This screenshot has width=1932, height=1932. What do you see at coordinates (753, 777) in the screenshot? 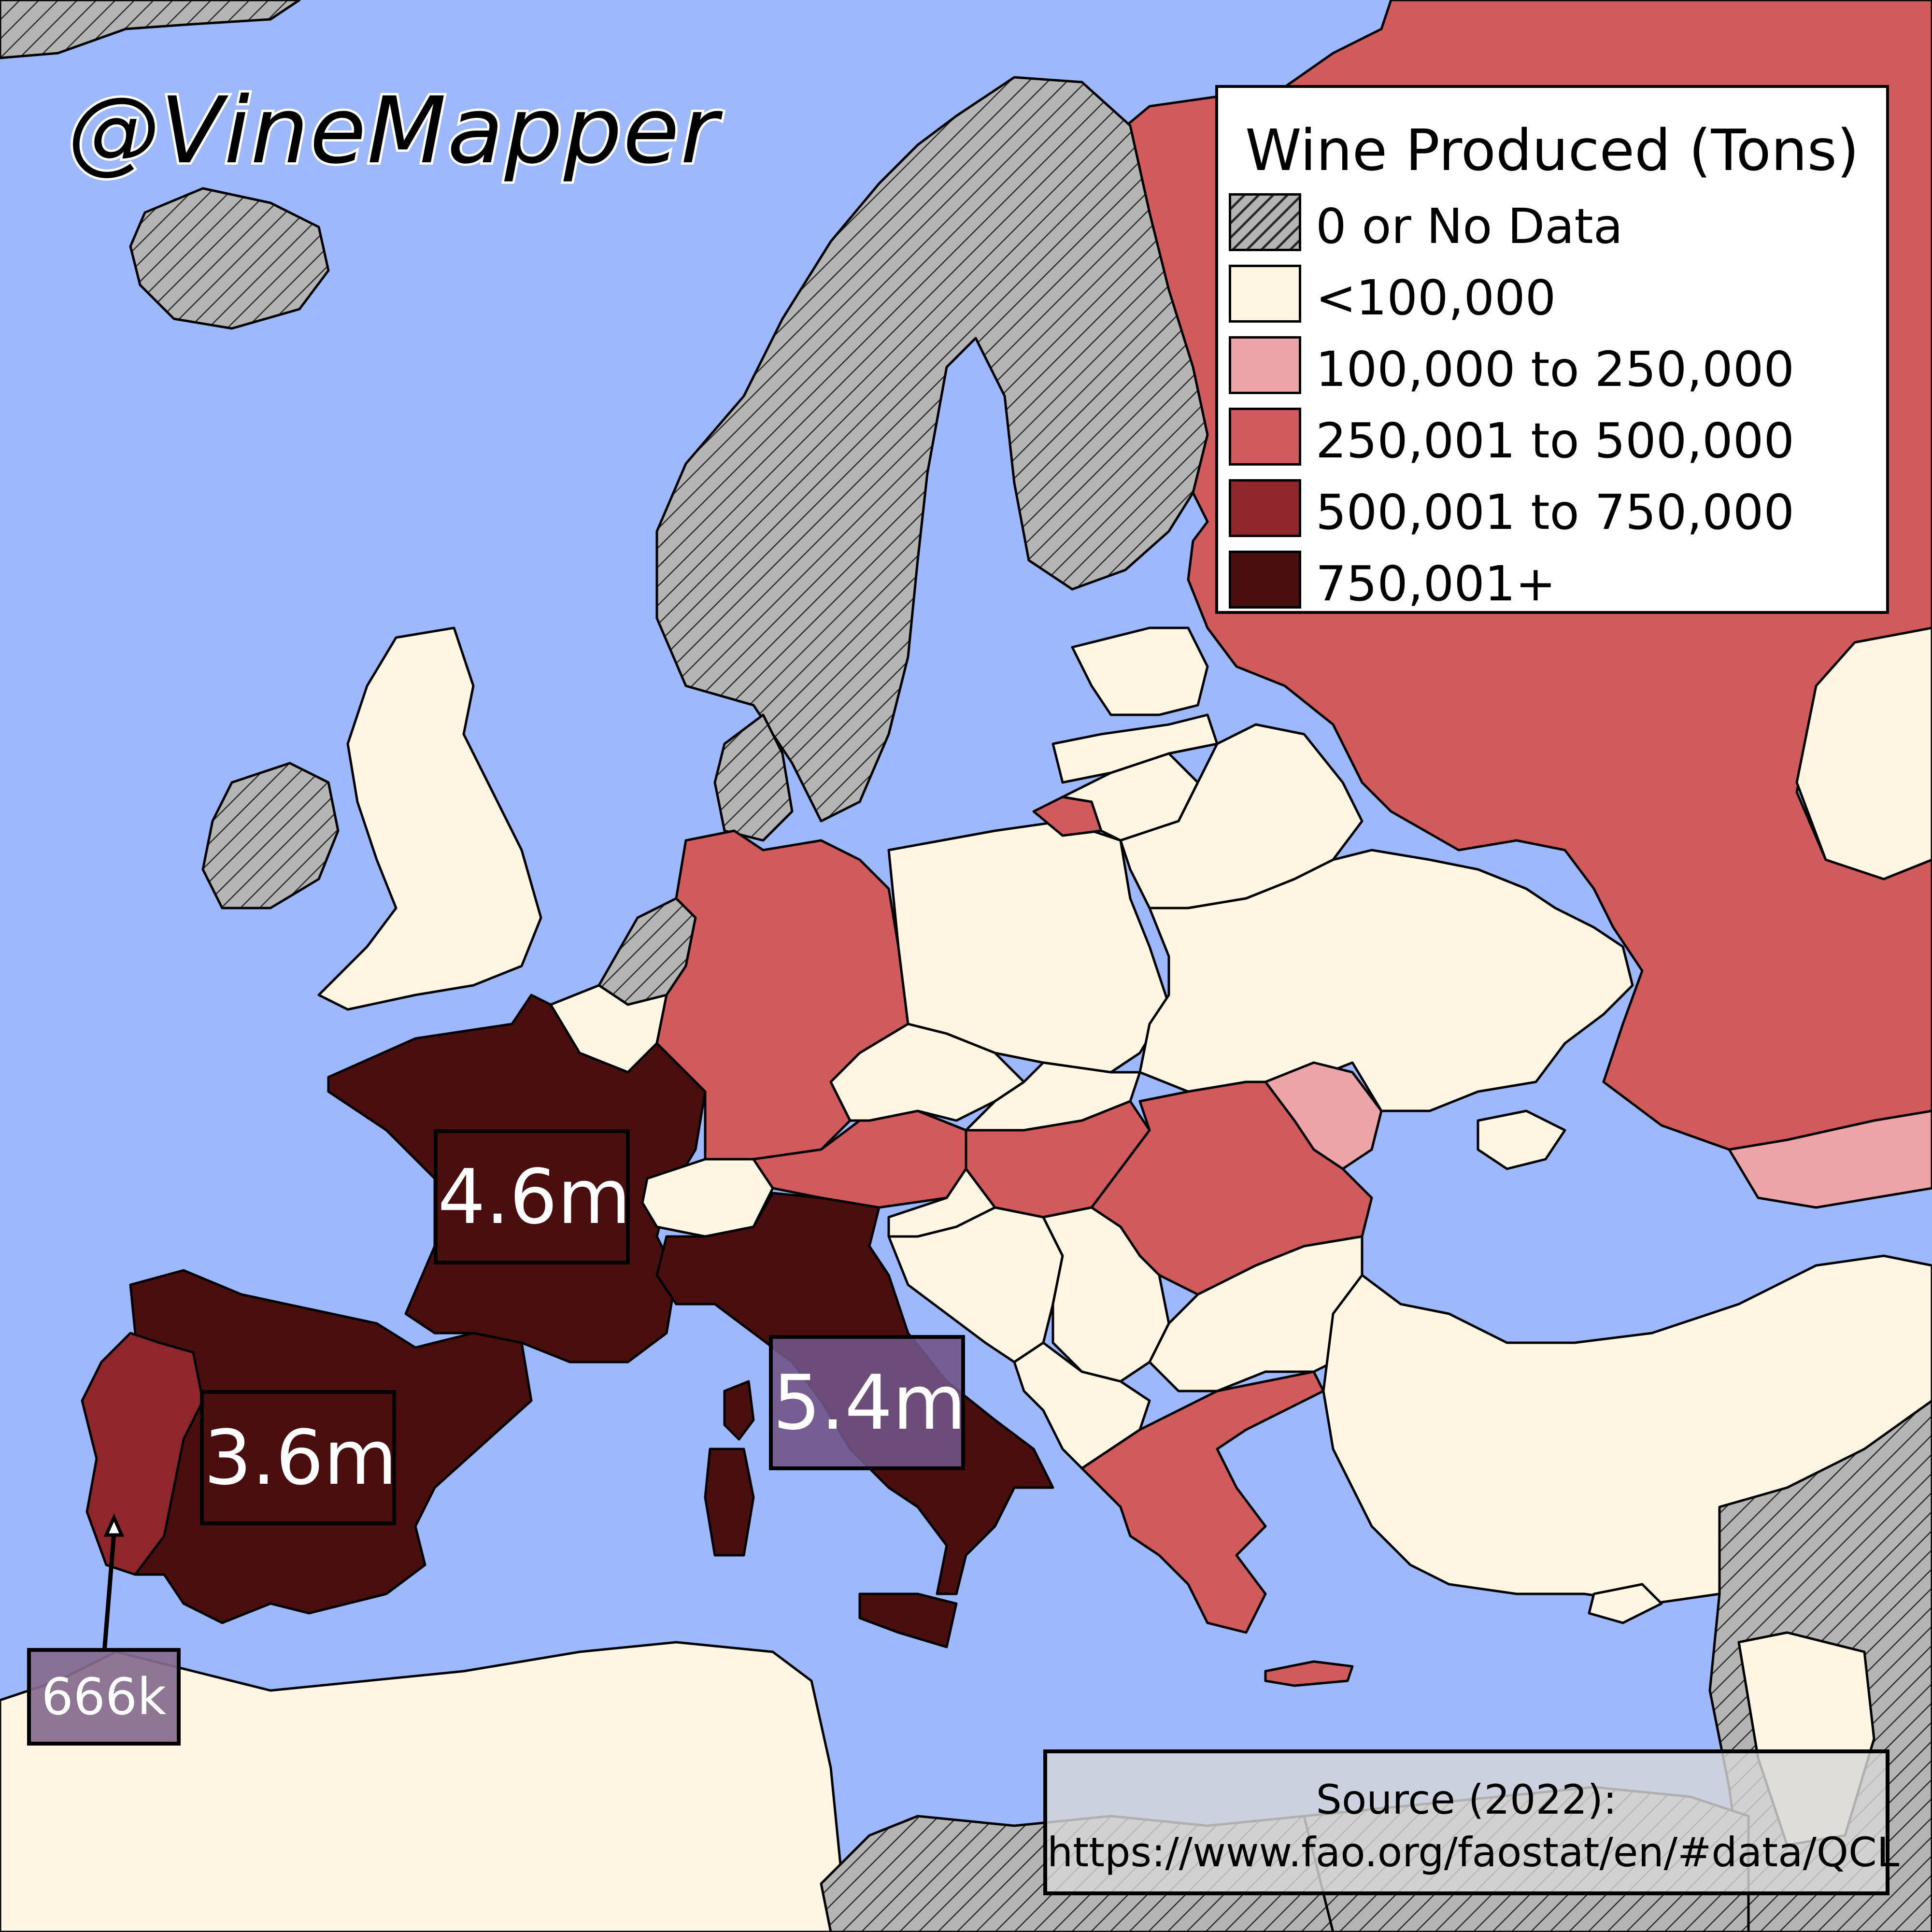
I see `denmark` at bounding box center [753, 777].